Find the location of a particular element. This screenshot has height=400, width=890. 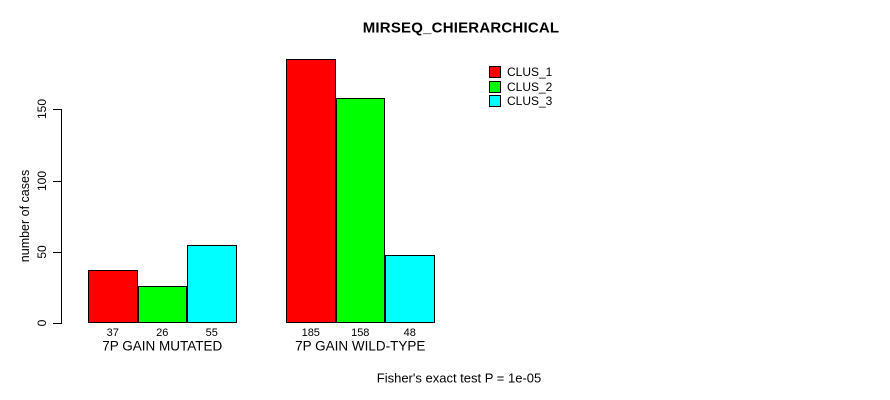

legend-row: CLUS_1 is located at coordinates (520, 72).